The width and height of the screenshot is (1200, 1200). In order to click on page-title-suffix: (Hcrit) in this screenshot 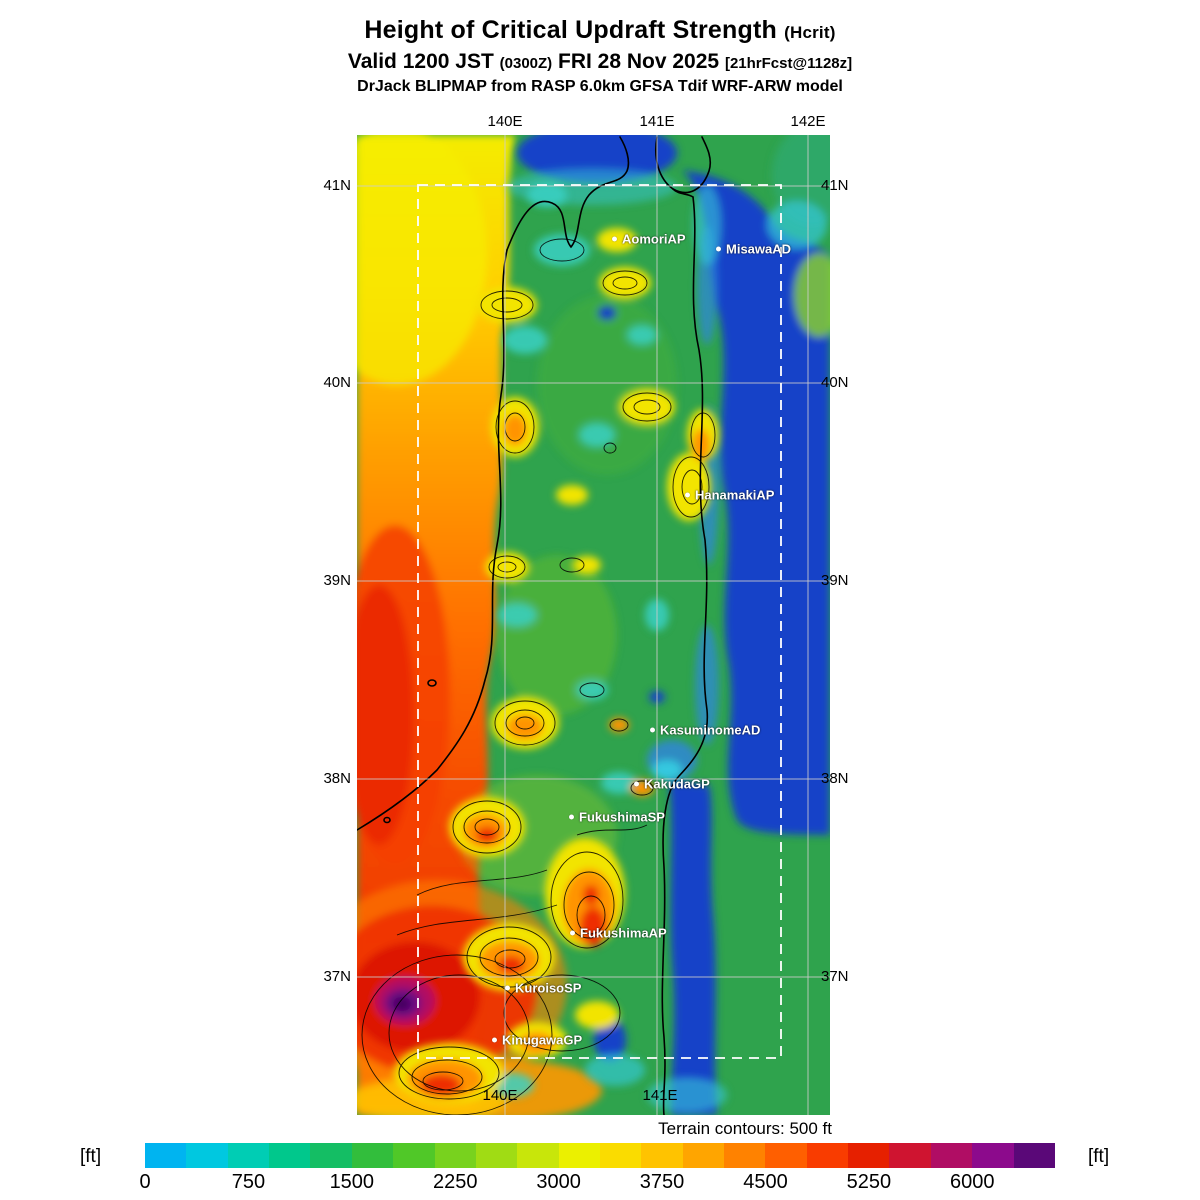, I will do `click(810, 32)`.